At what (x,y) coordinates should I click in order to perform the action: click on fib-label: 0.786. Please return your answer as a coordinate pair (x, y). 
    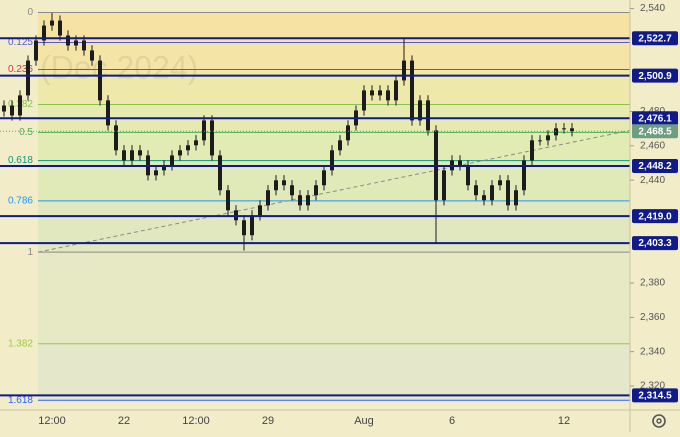
    Looking at the image, I should click on (20, 201).